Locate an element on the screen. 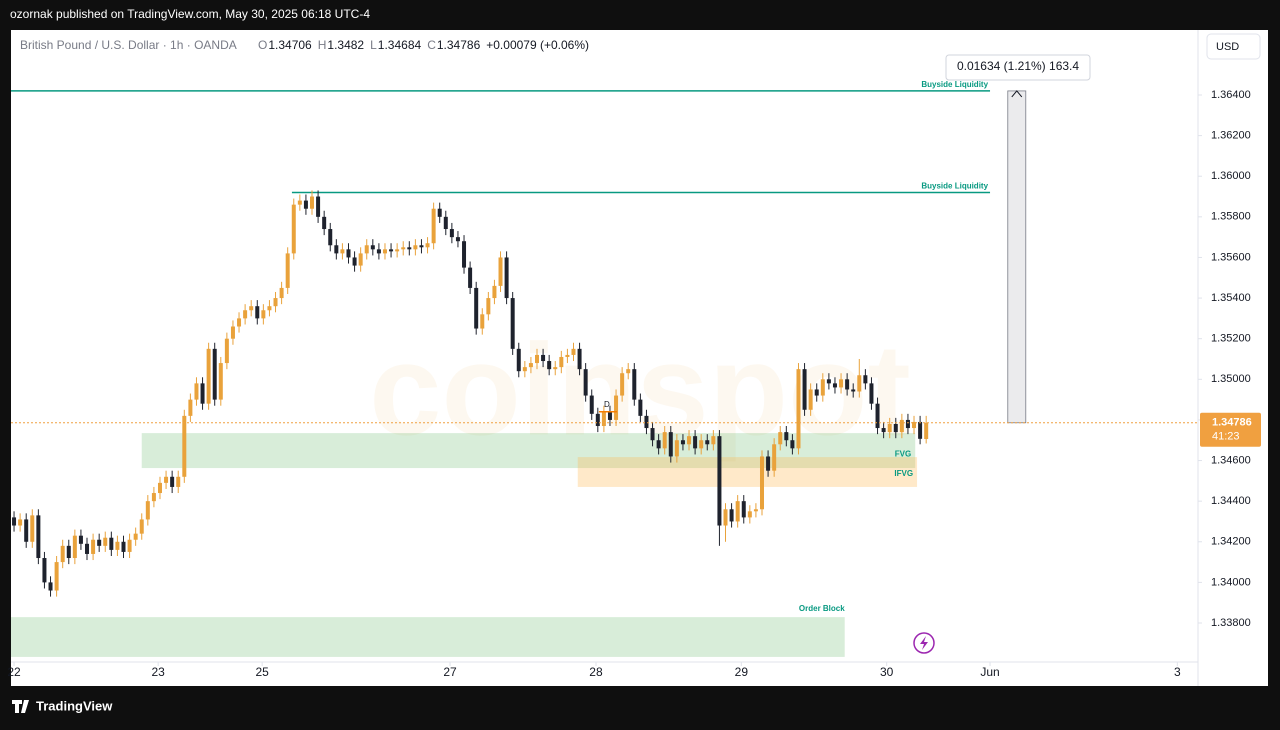 This screenshot has width=1280, height=730. legend-value: 1.3482 is located at coordinates (345, 45).